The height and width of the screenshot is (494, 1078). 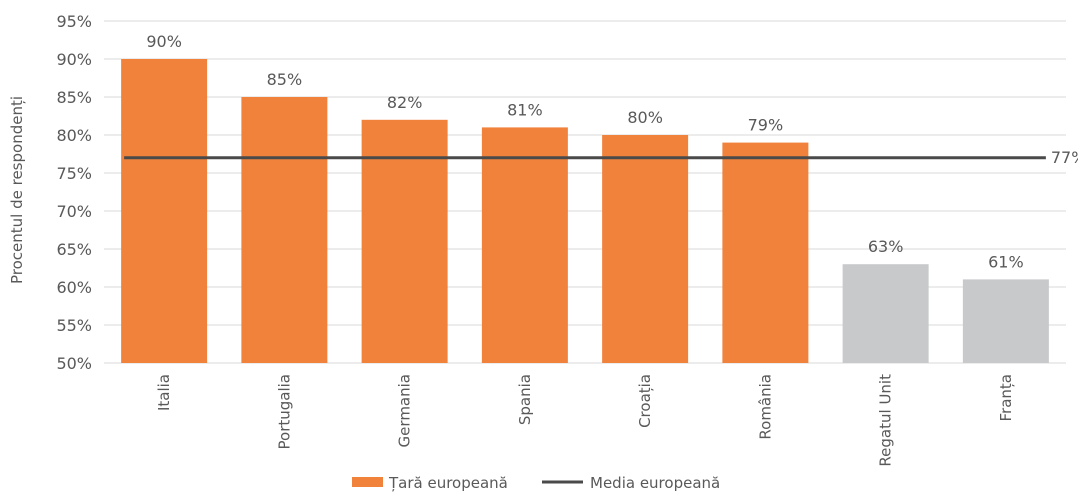 What do you see at coordinates (448, 483) in the screenshot?
I see `legend-label-bar: Țară europeană` at bounding box center [448, 483].